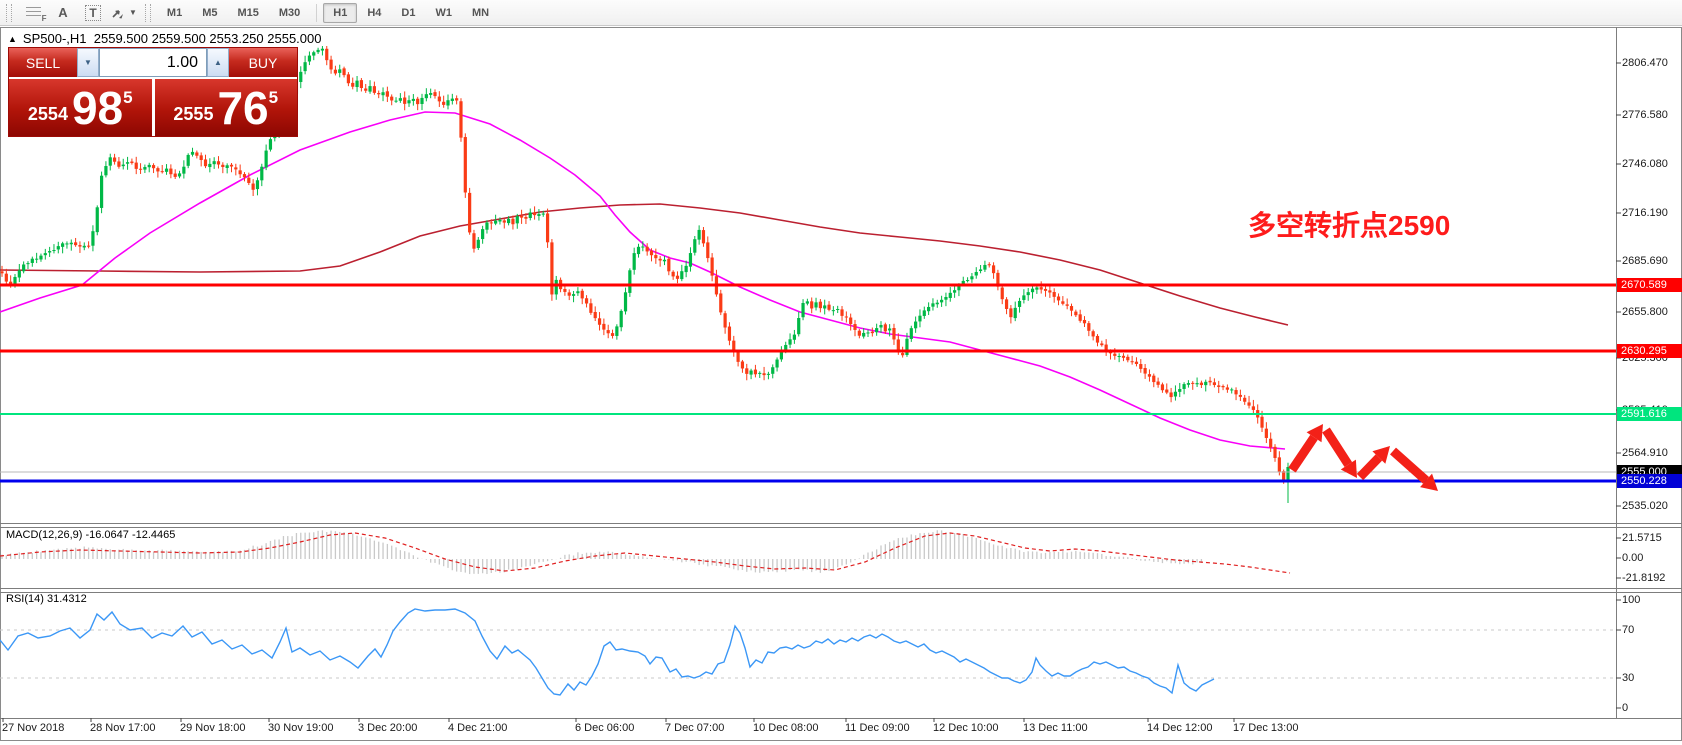 This screenshot has height=745, width=1682. What do you see at coordinates (1363, 457) in the screenshot?
I see `drawn-arrows` at bounding box center [1363, 457].